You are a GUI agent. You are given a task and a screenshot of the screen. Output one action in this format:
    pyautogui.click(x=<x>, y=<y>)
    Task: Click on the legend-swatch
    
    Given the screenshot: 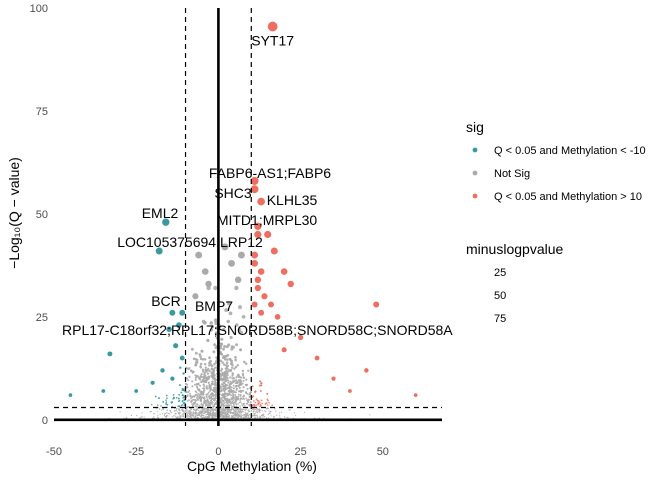 What is the action you would take?
    pyautogui.click(x=475, y=150)
    